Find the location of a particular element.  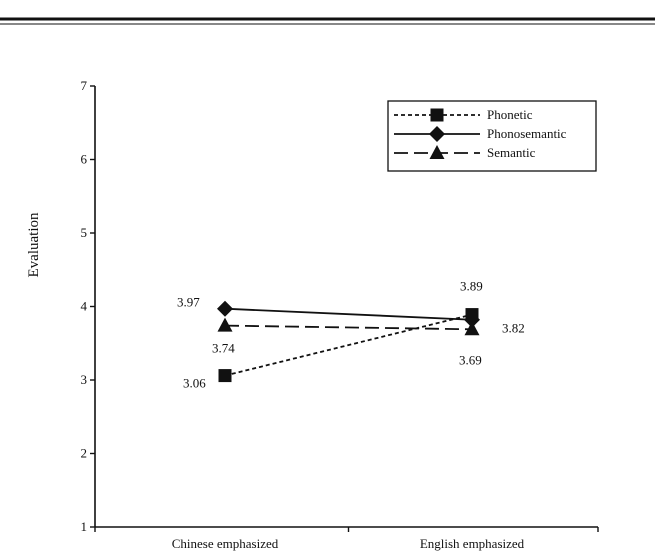

series-line-phonetic is located at coordinates (348, 345).